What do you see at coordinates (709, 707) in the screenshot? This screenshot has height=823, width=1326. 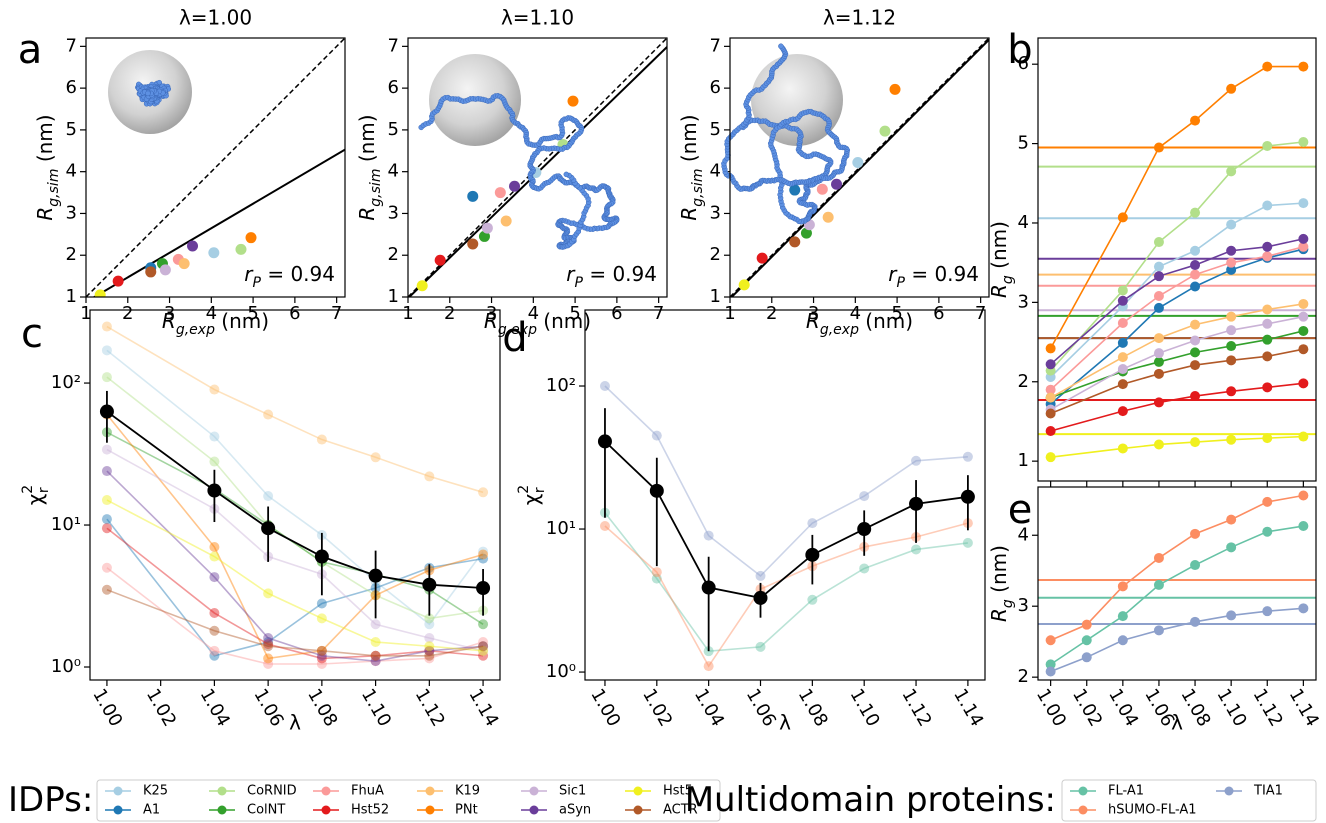 I see `x-tick-label: 1.04` at bounding box center [709, 707].